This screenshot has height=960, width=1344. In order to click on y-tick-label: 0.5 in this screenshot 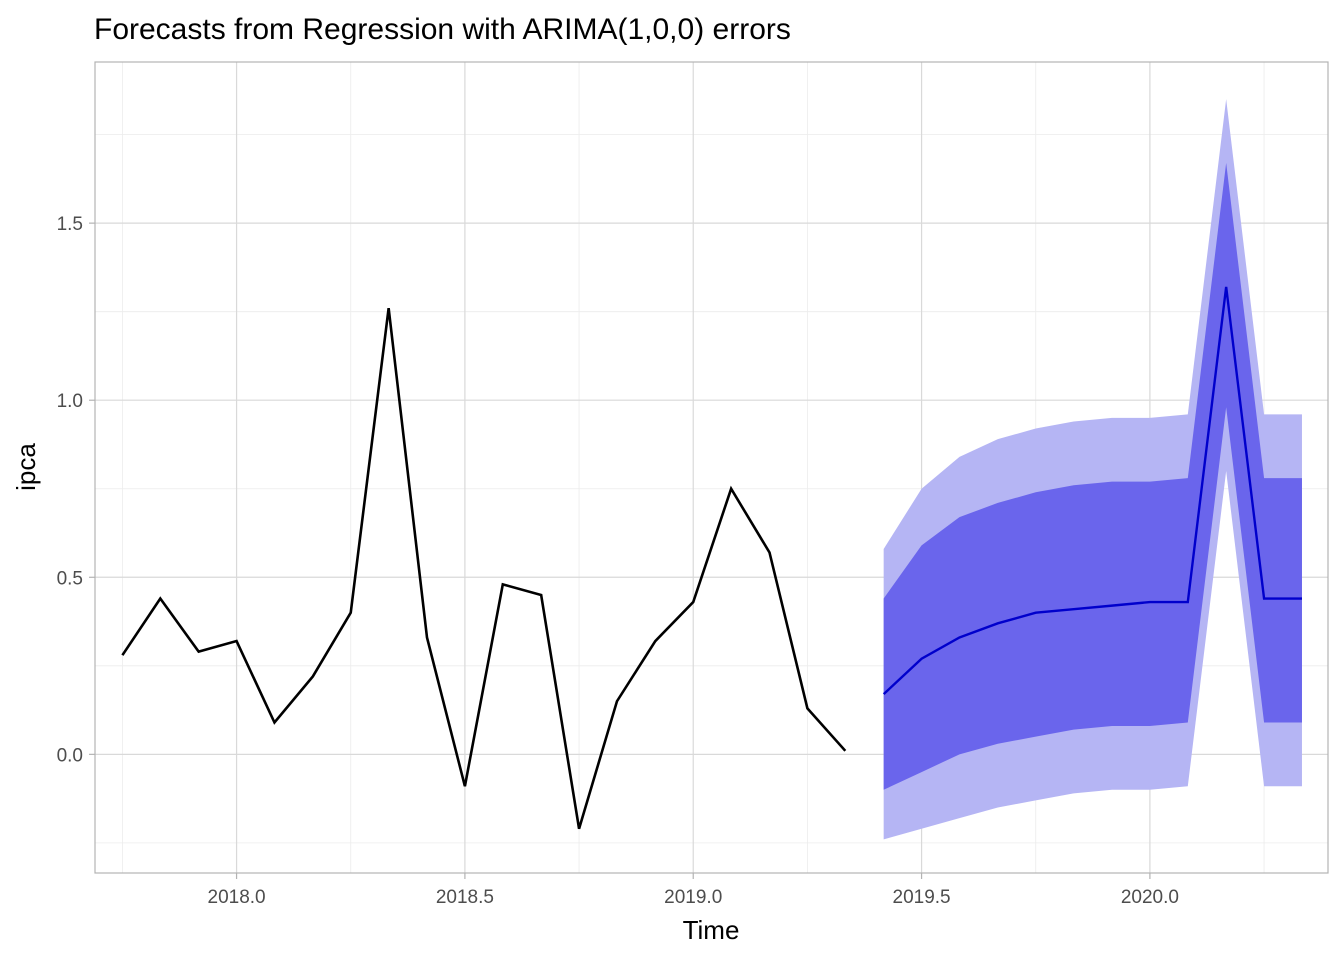, I will do `click(70, 578)`.